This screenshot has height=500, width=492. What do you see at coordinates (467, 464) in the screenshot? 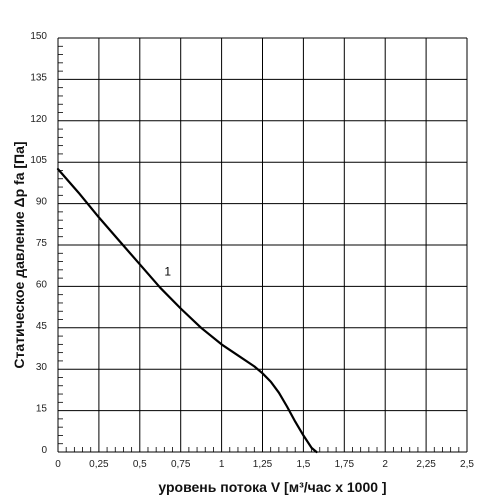
I see `x-tick-label: 2,5` at bounding box center [467, 464].